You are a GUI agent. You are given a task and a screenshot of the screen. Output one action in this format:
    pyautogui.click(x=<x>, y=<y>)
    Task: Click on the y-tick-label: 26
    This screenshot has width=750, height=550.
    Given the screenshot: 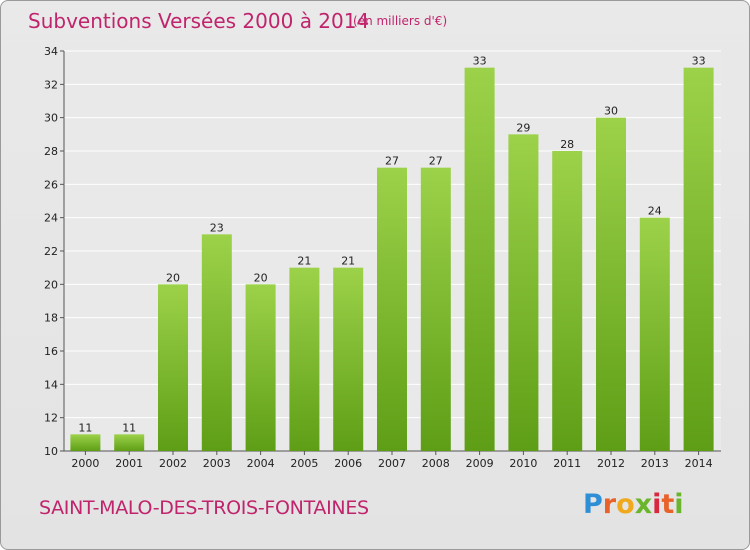 What is the action you would take?
    pyautogui.click(x=51, y=184)
    